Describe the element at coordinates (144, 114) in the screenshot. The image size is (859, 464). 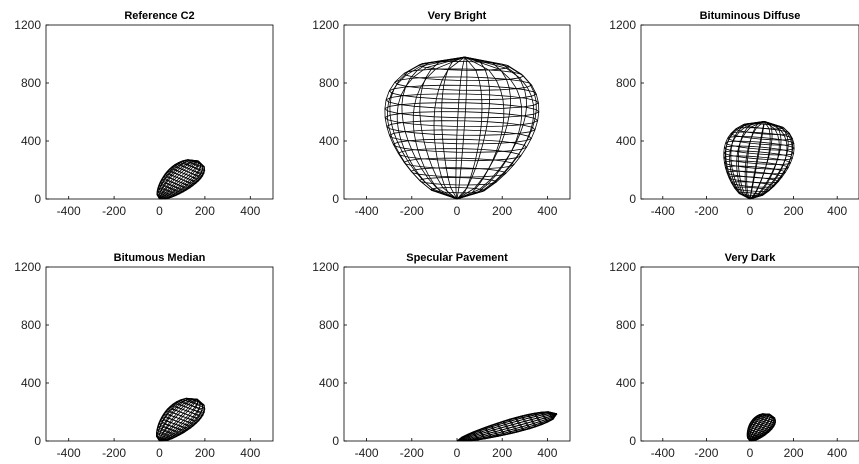
I see `subplot-1: Reference C2 -400 -200 0 200 400 0 400 800 1200` at that location.